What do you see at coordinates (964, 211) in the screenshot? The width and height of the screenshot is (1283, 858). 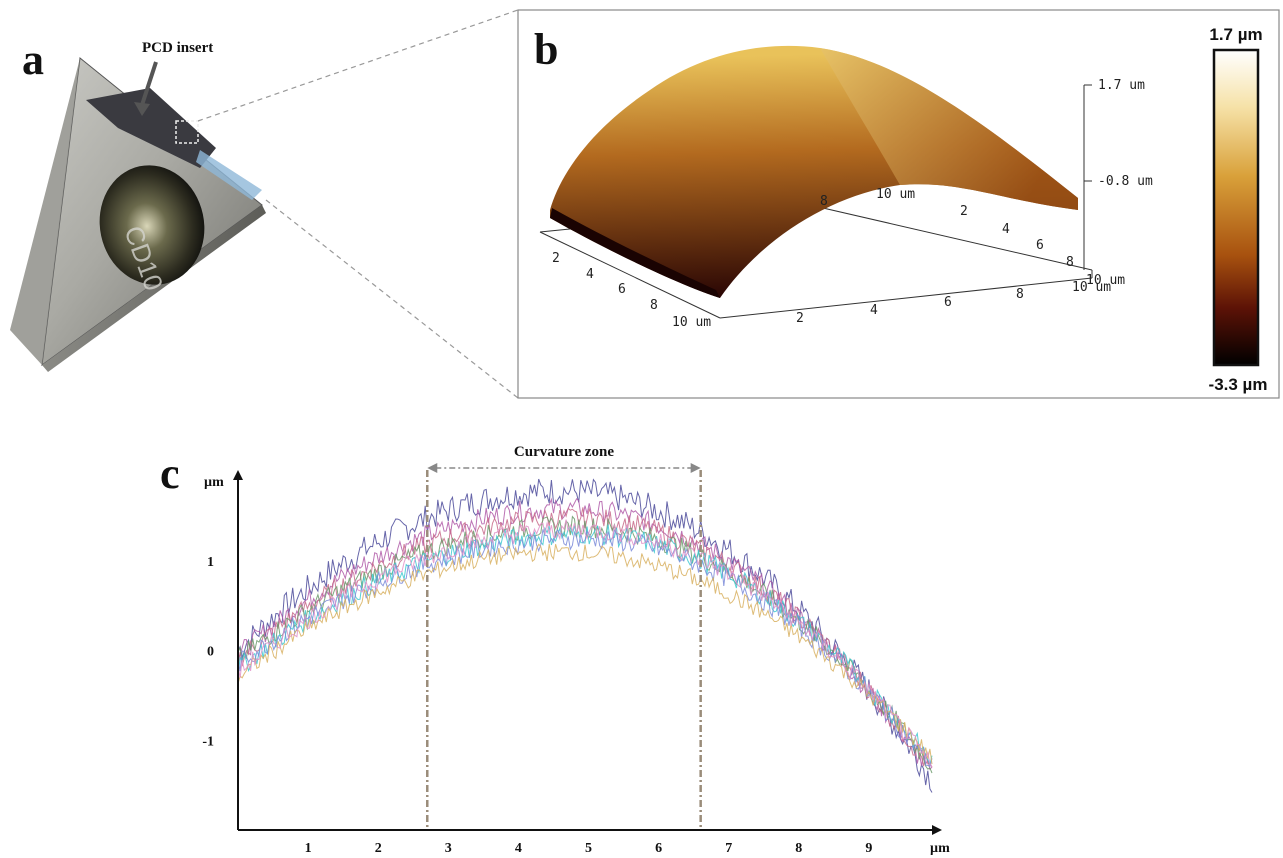 I see `back-tick-2: 2` at bounding box center [964, 211].